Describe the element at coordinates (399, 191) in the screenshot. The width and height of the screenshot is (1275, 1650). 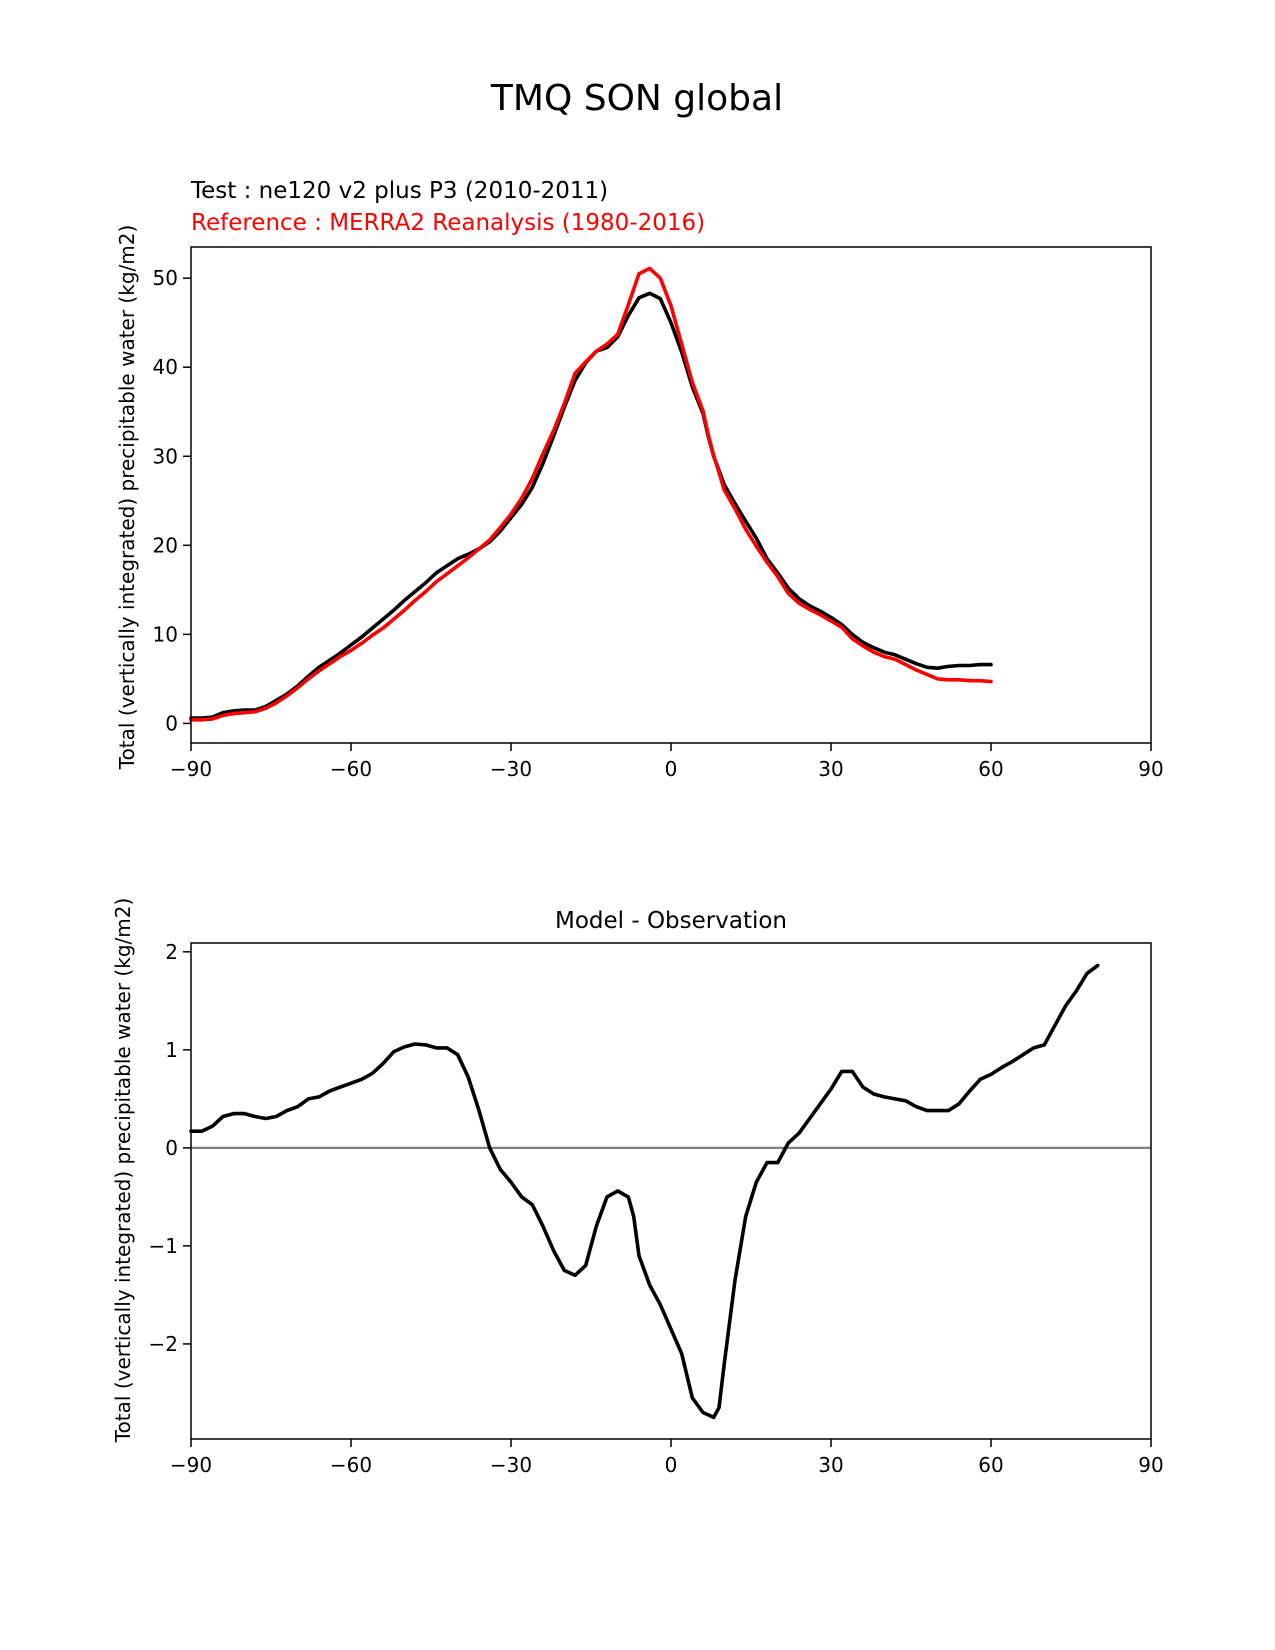
I see `top-subtitle-test: Test : ne120 v2 plus P3 (2010-2011)` at that location.